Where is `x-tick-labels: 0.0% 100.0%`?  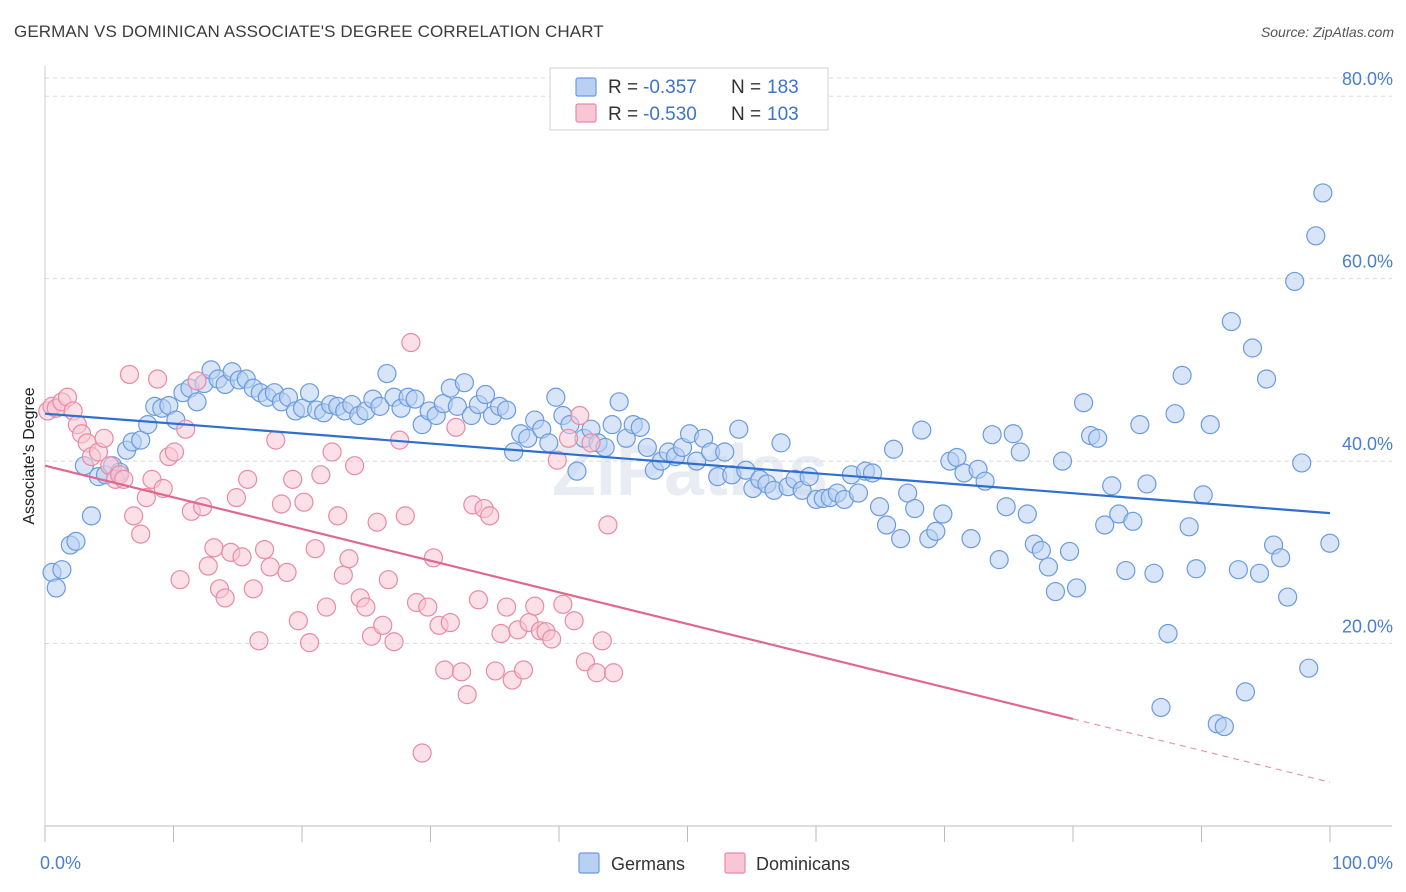 x-tick-labels: 0.0% 100.0% is located at coordinates (716, 863).